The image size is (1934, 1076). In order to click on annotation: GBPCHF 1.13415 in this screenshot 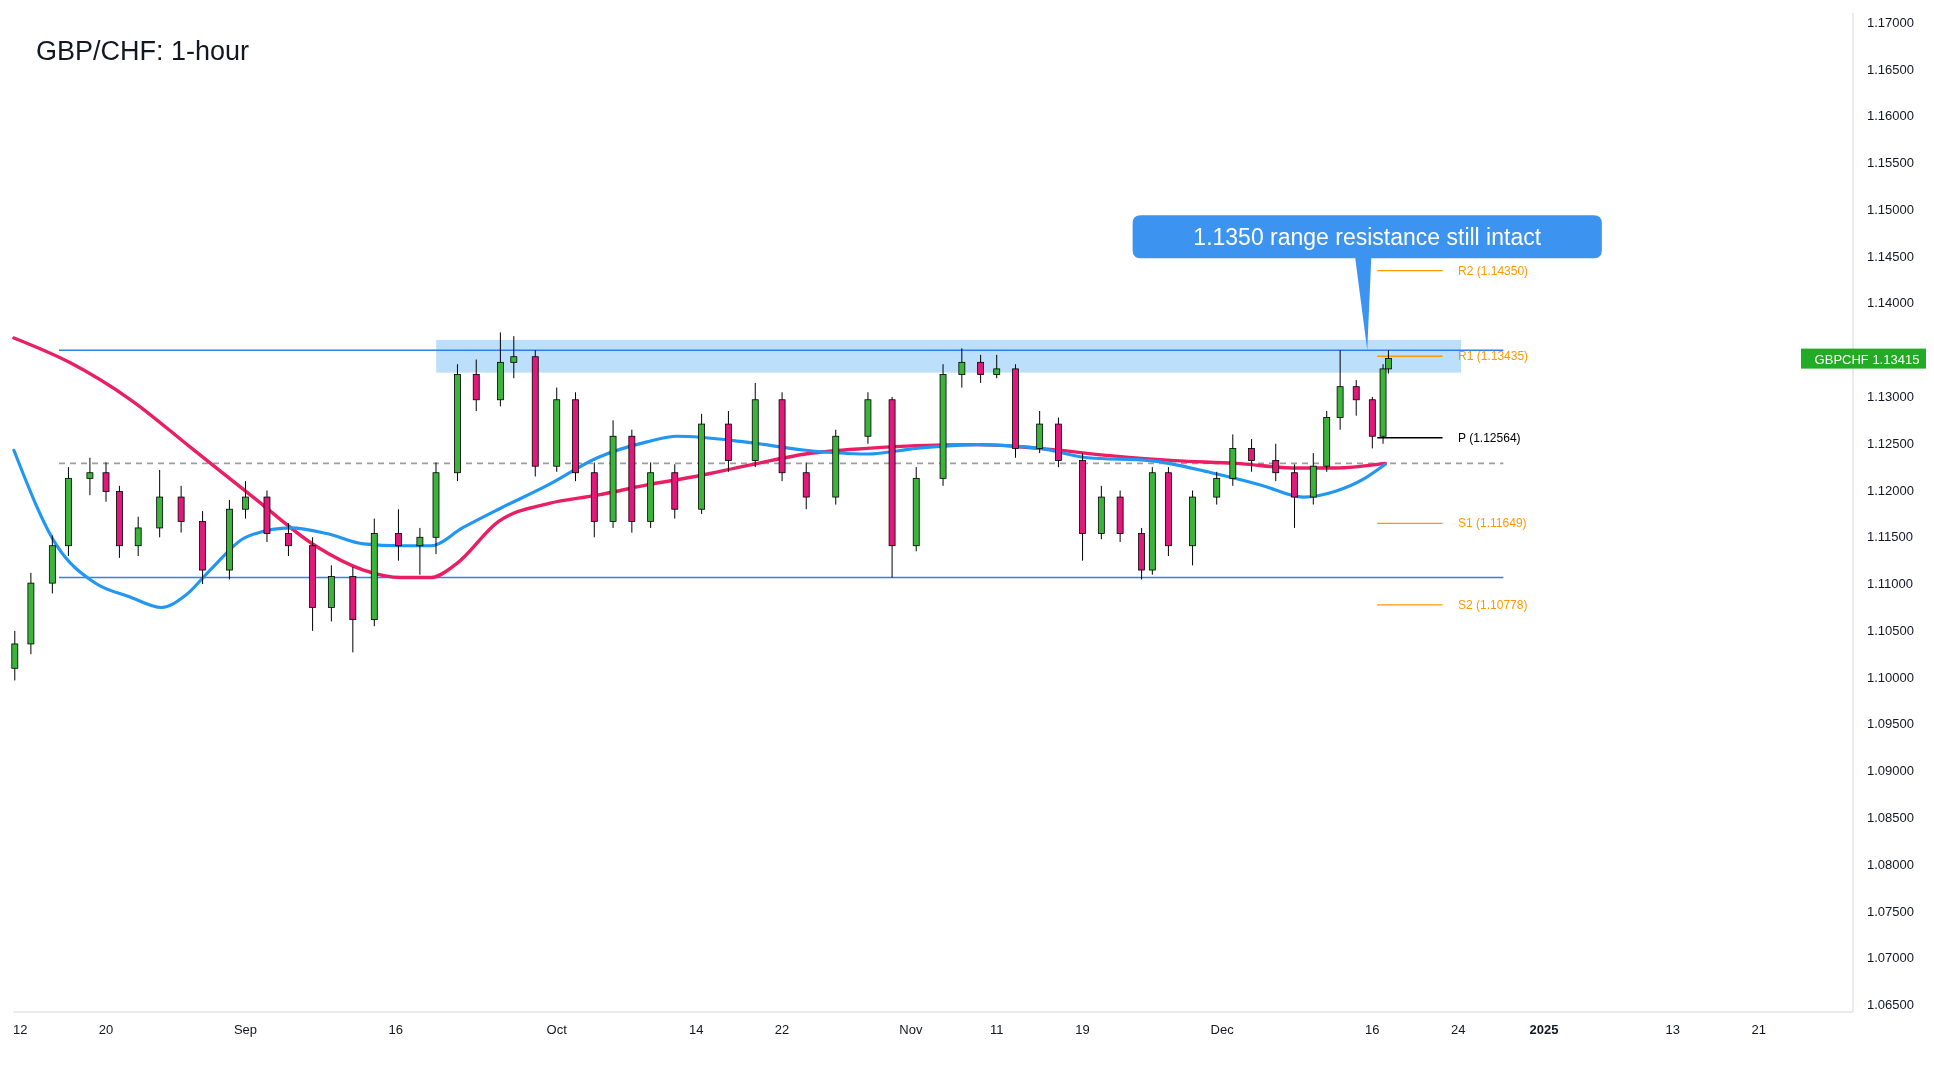, I will do `click(1867, 359)`.